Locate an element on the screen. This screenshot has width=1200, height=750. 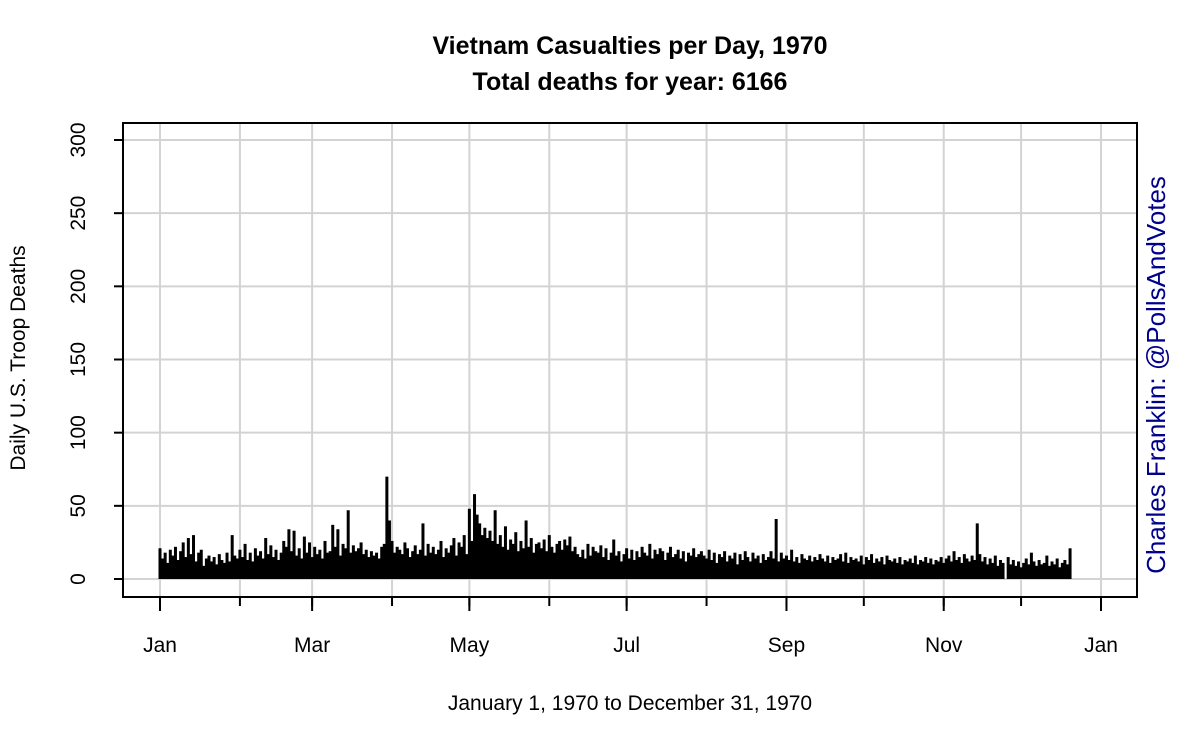
x-tick-label: May is located at coordinates (470, 645).